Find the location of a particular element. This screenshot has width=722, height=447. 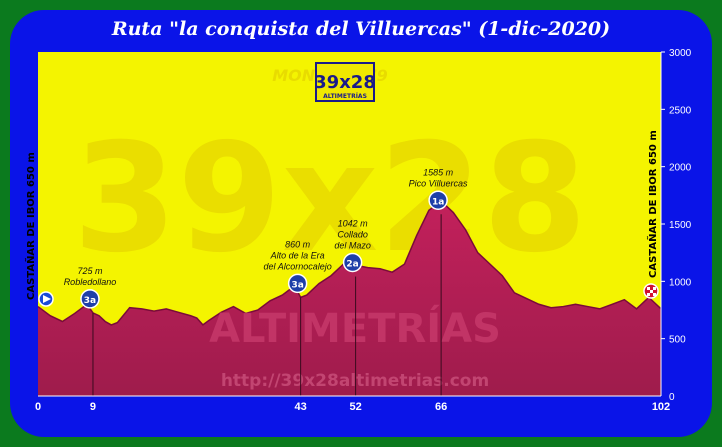

y-tick-label: 0 is located at coordinates (672, 397).